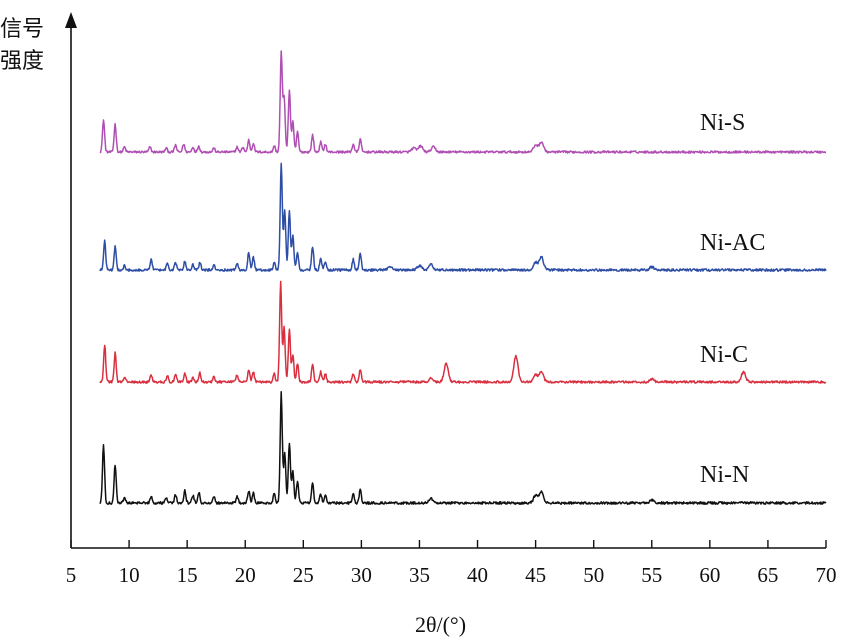 The height and width of the screenshot is (640, 842). I want to click on series-line-ni-s, so click(463, 102).